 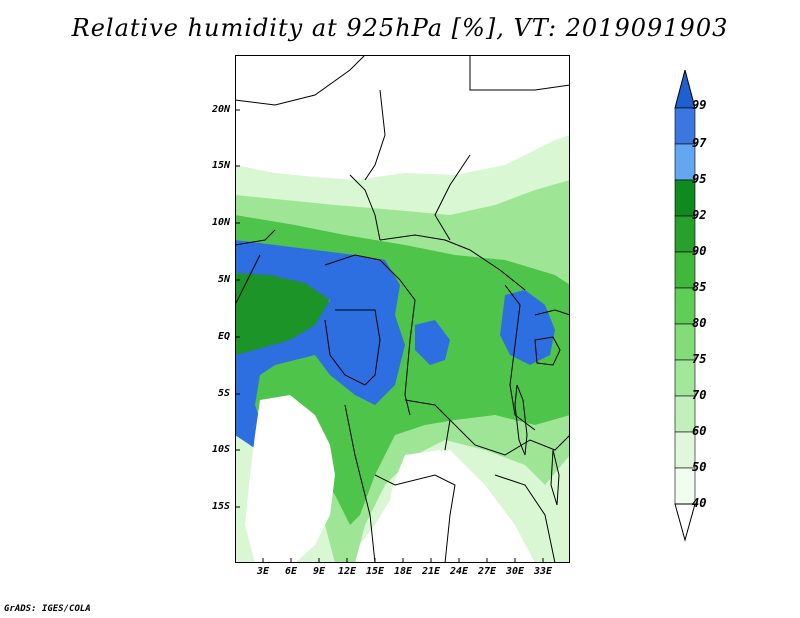 What do you see at coordinates (515, 571) in the screenshot?
I see `lon-label-30e: 30E` at bounding box center [515, 571].